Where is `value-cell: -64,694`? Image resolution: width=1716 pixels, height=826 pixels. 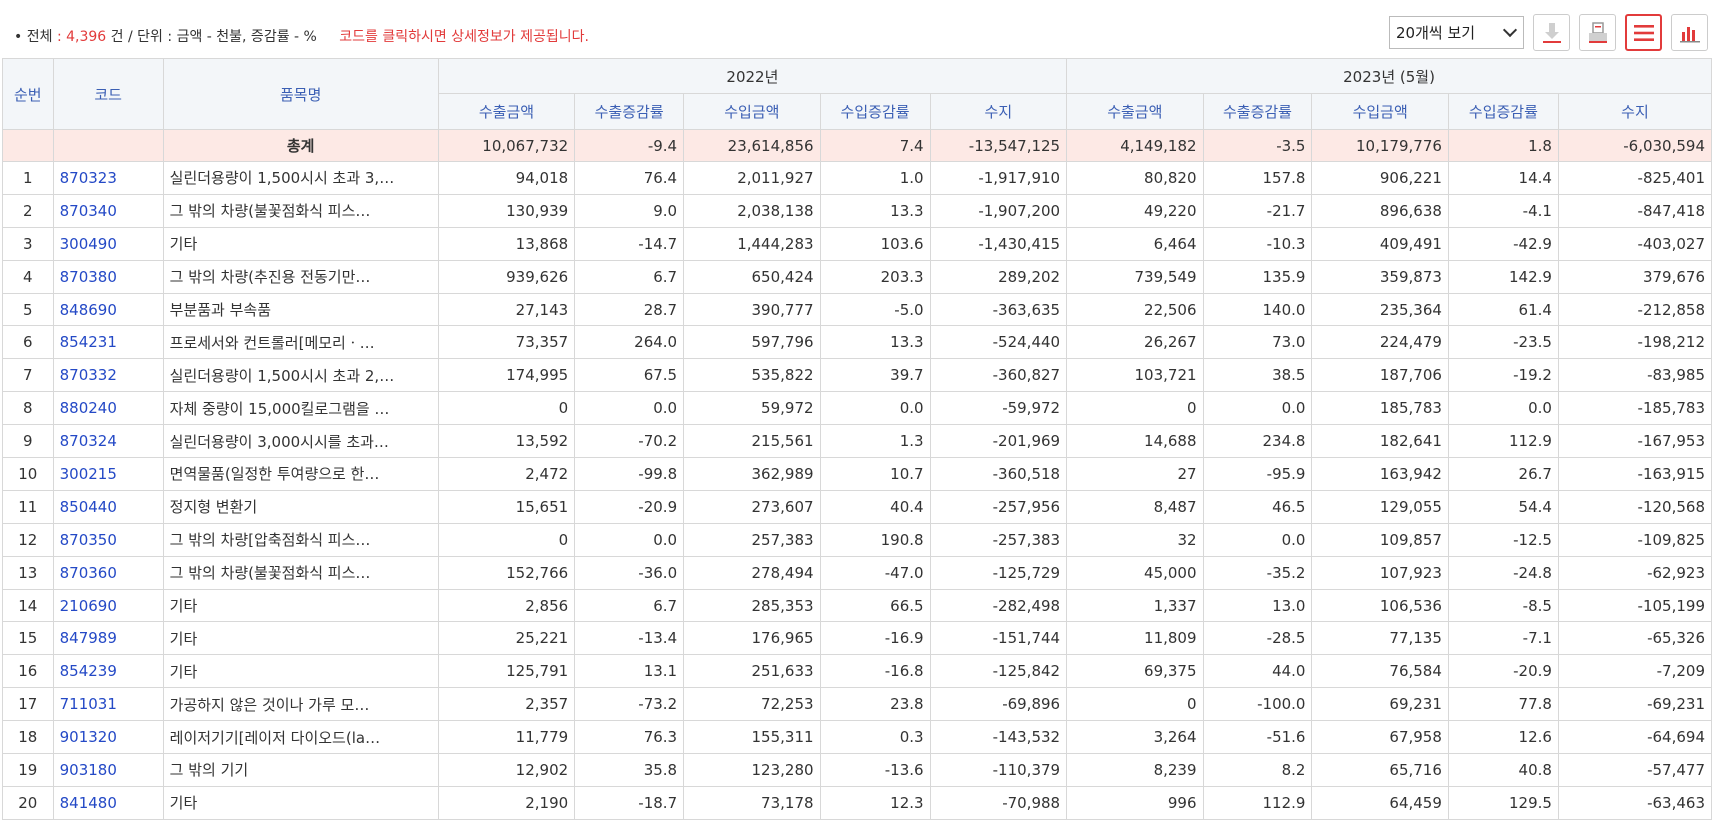 value-cell: -64,694 is located at coordinates (1635, 737).